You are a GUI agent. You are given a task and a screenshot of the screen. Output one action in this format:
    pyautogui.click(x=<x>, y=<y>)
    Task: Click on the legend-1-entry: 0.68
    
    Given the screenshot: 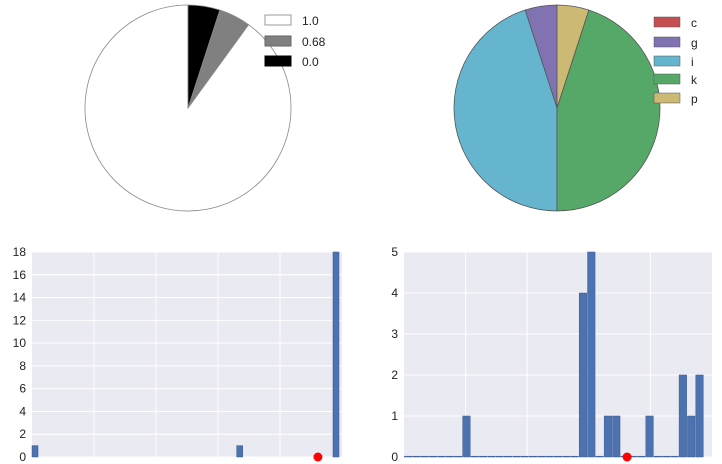 What is the action you would take?
    pyautogui.click(x=295, y=42)
    